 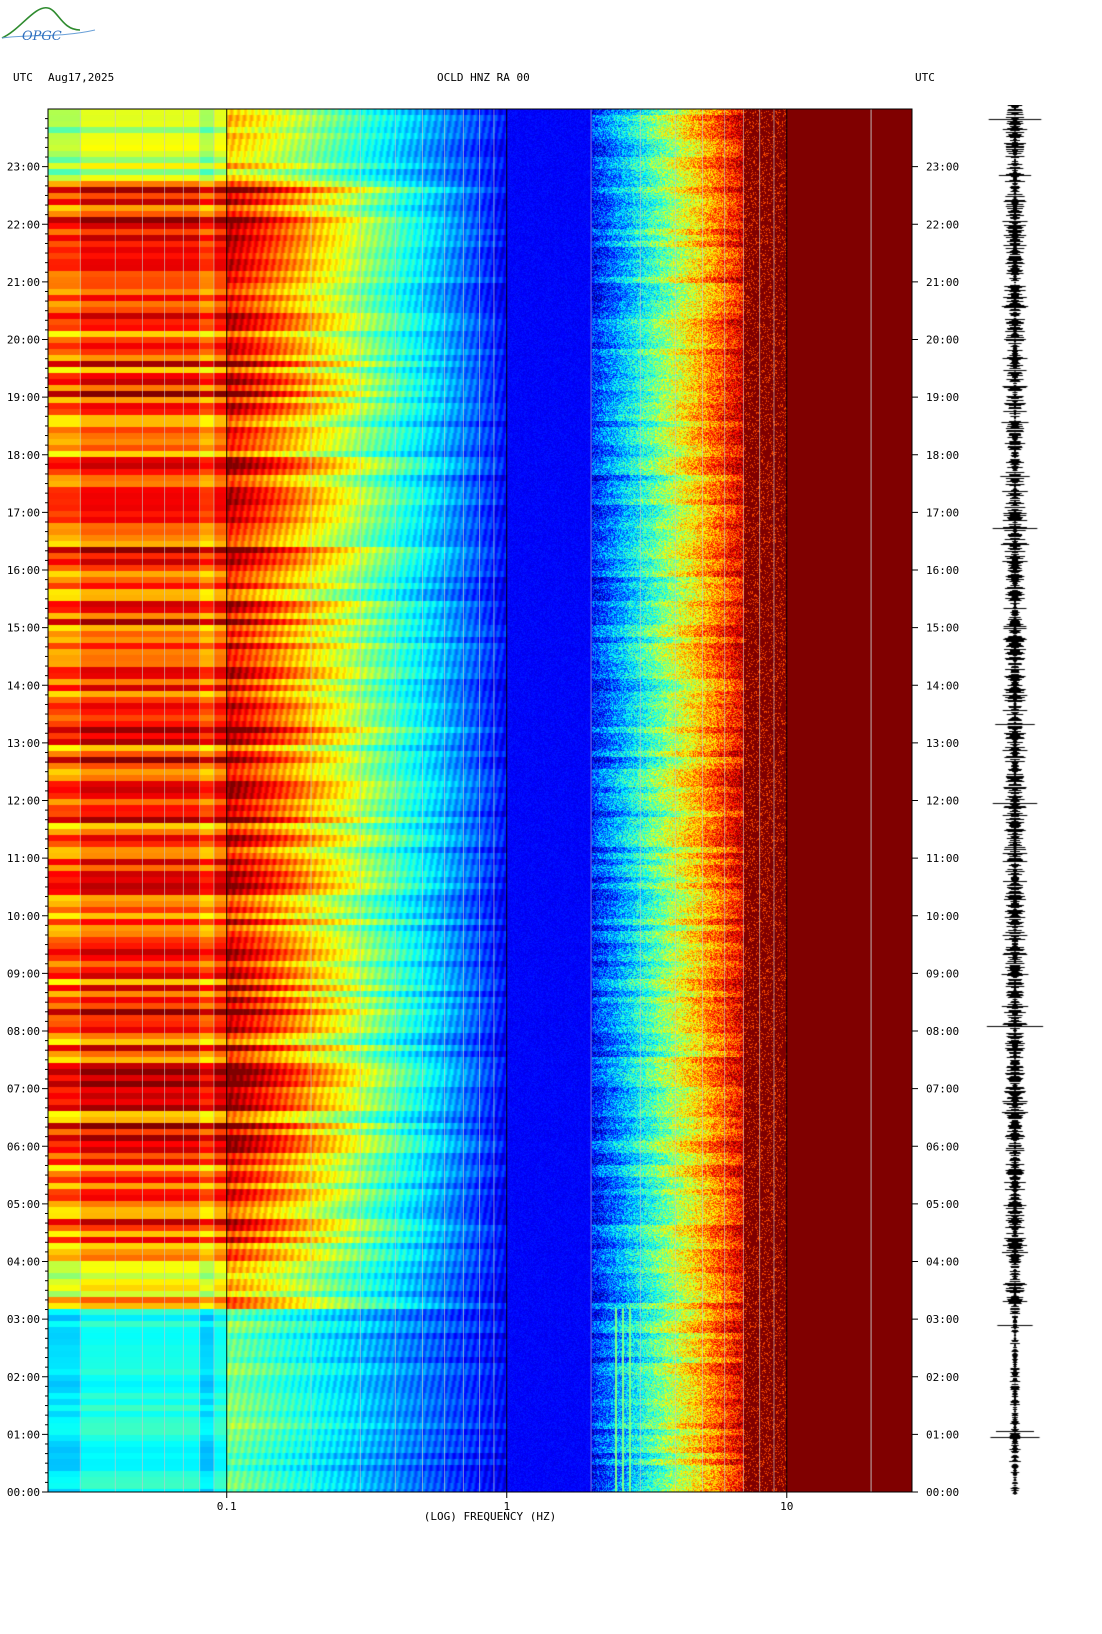 What do you see at coordinates (942, 1492) in the screenshot?
I see `y-tick-label-right: 00:00` at bounding box center [942, 1492].